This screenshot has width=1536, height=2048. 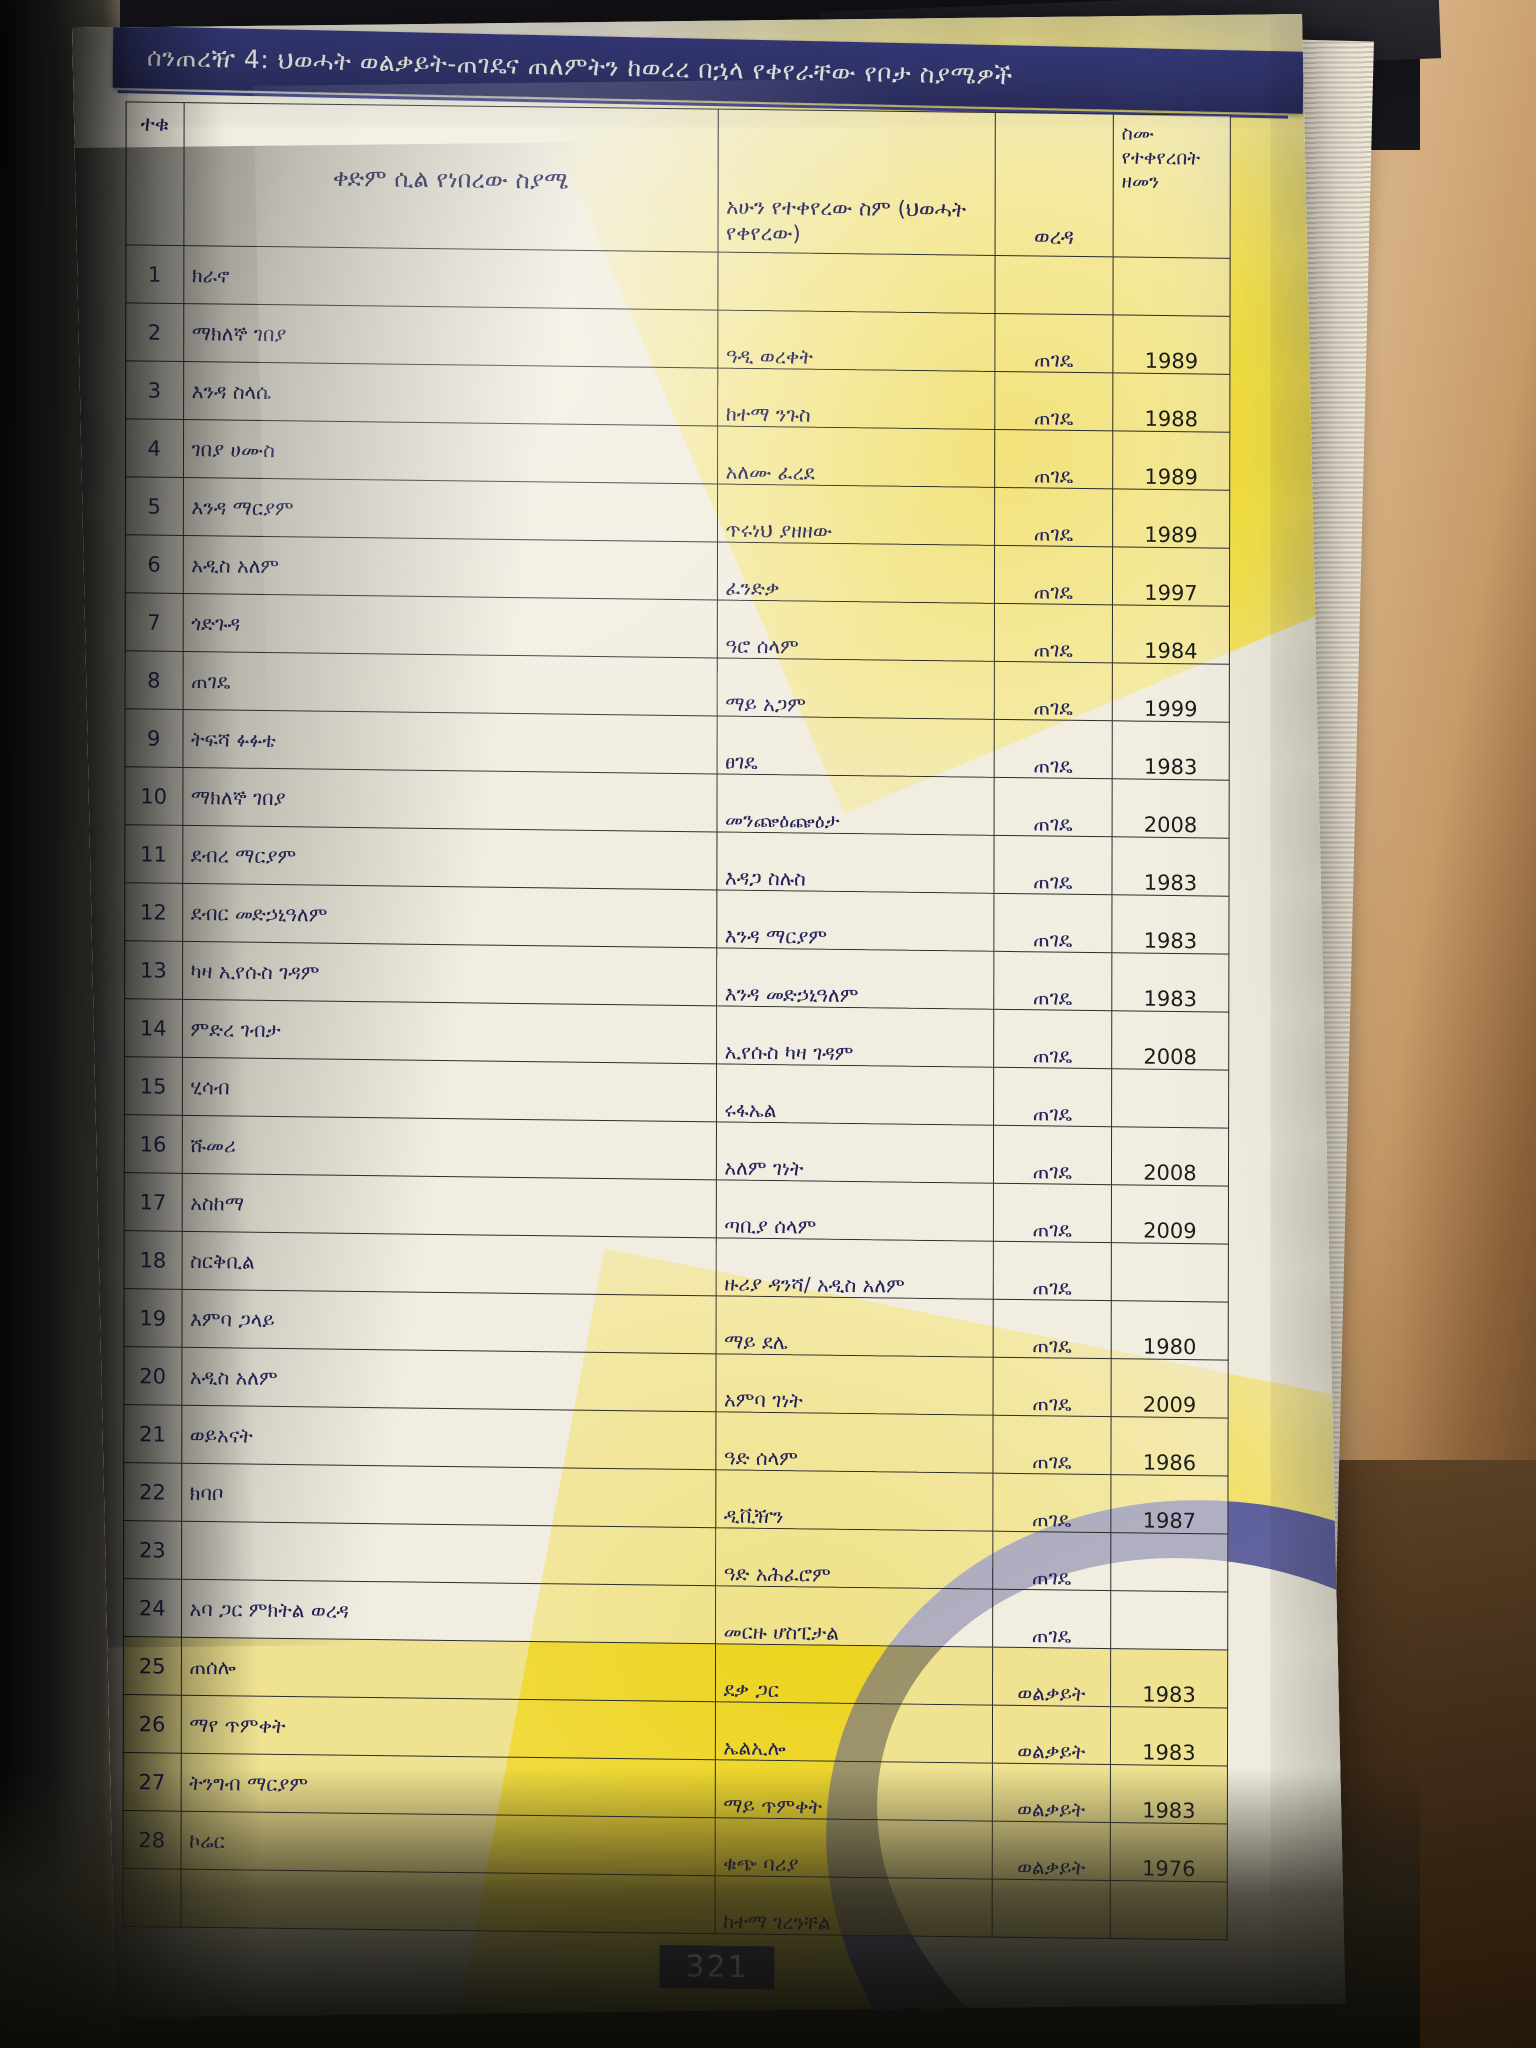 What do you see at coordinates (154, 448) in the screenshot?
I see `cell-number: 4` at bounding box center [154, 448].